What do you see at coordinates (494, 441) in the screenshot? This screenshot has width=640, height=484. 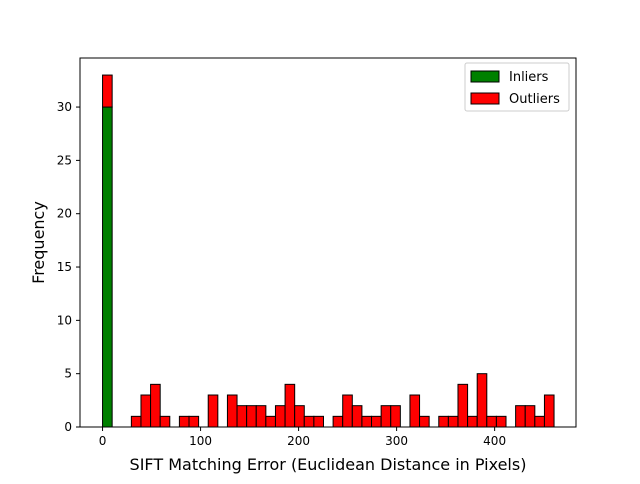 I see `x-tick-label: 400` at bounding box center [494, 441].